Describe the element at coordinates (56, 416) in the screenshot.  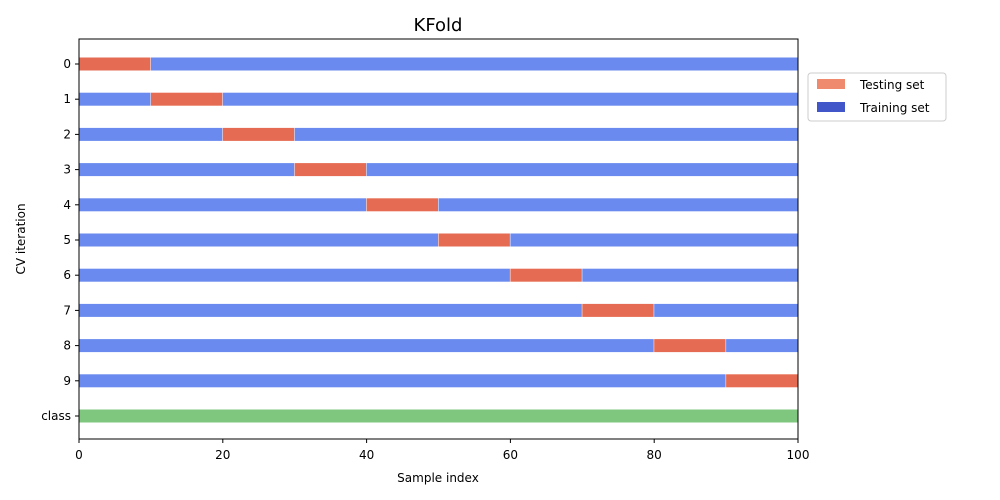
I see `y-tick-label: class` at that location.